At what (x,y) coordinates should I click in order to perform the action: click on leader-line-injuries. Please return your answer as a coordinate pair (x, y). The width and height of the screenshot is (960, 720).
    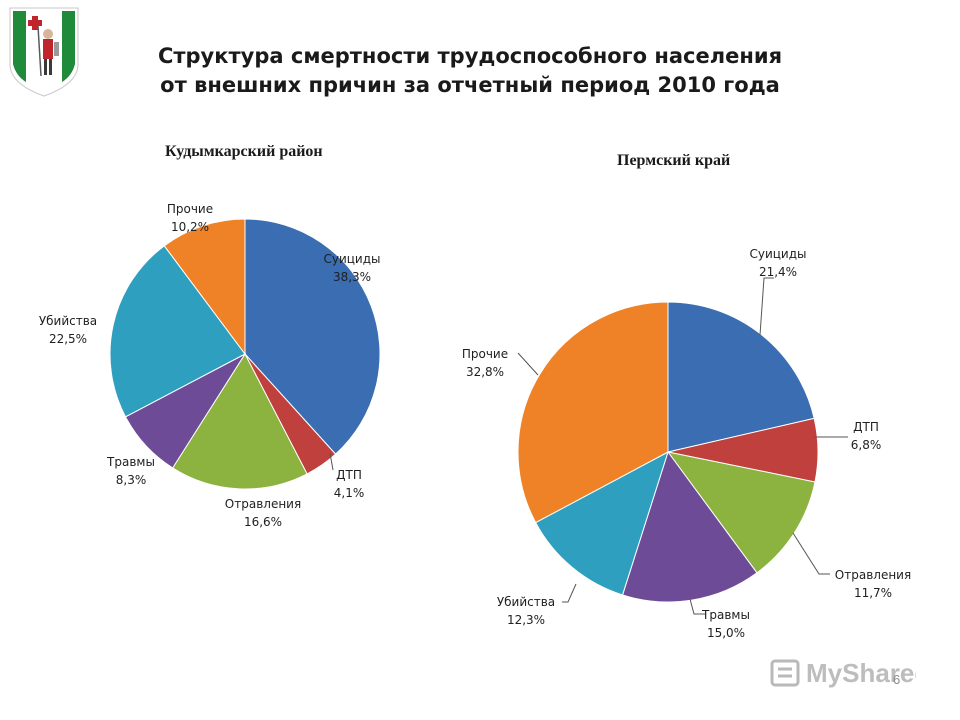
    Looking at the image, I should click on (697, 606).